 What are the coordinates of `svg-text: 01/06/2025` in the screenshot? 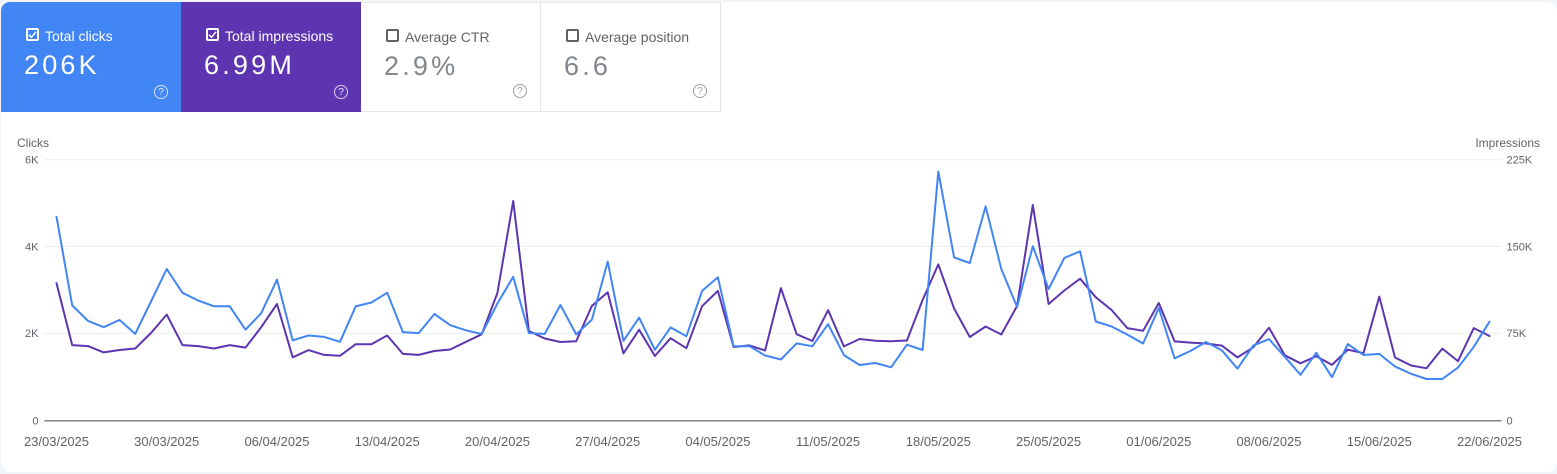 It's located at (1158, 441).